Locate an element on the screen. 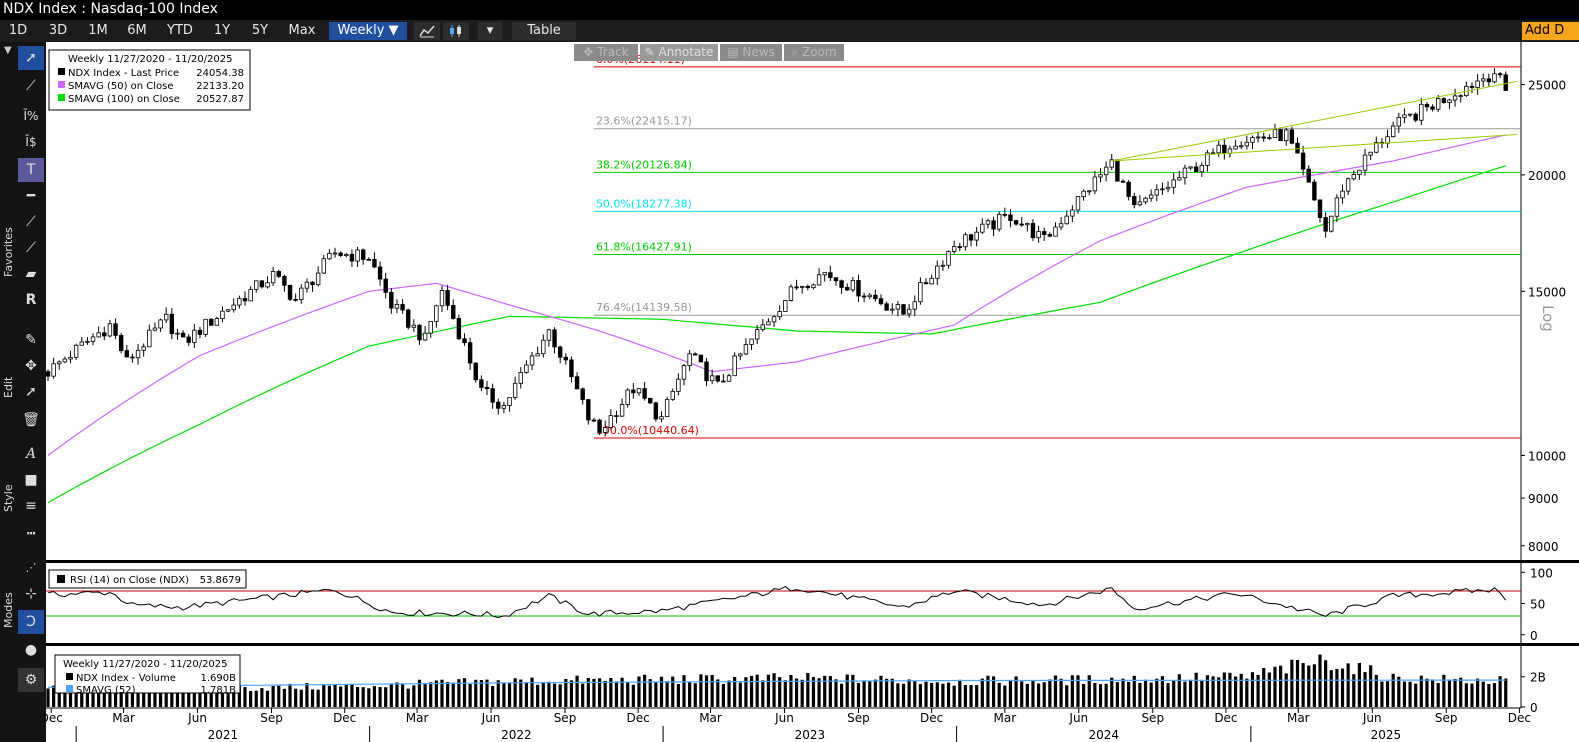 This screenshot has width=1579, height=742. table-button: Table is located at coordinates (544, 31).